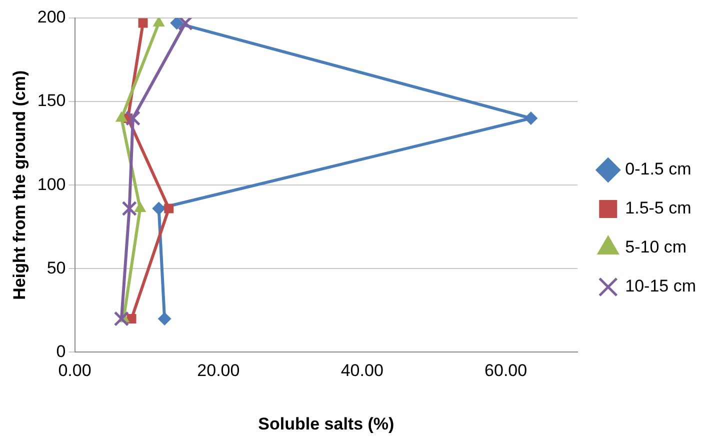 This screenshot has width=714, height=443. I want to click on legend-label: 1.5-5 cm, so click(658, 208).